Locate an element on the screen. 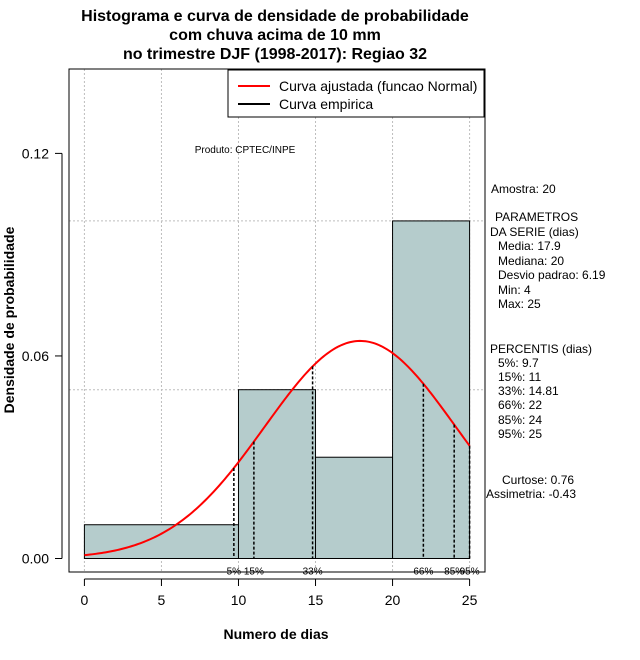  product-annotation: Produto: CPTEC/INPE is located at coordinates (245, 150).